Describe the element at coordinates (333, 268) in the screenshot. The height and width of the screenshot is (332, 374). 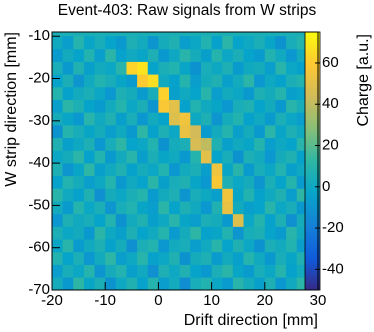
I see `colorbar-tick-label: -40` at that location.